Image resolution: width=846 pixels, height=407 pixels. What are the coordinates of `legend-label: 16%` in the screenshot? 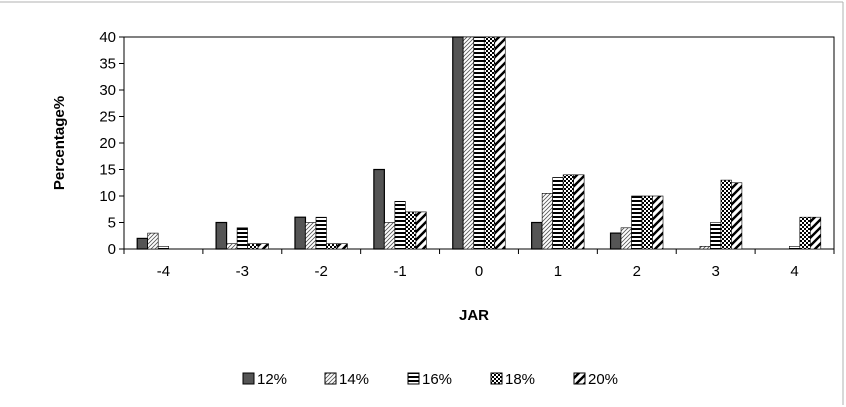 It's located at (437, 379).